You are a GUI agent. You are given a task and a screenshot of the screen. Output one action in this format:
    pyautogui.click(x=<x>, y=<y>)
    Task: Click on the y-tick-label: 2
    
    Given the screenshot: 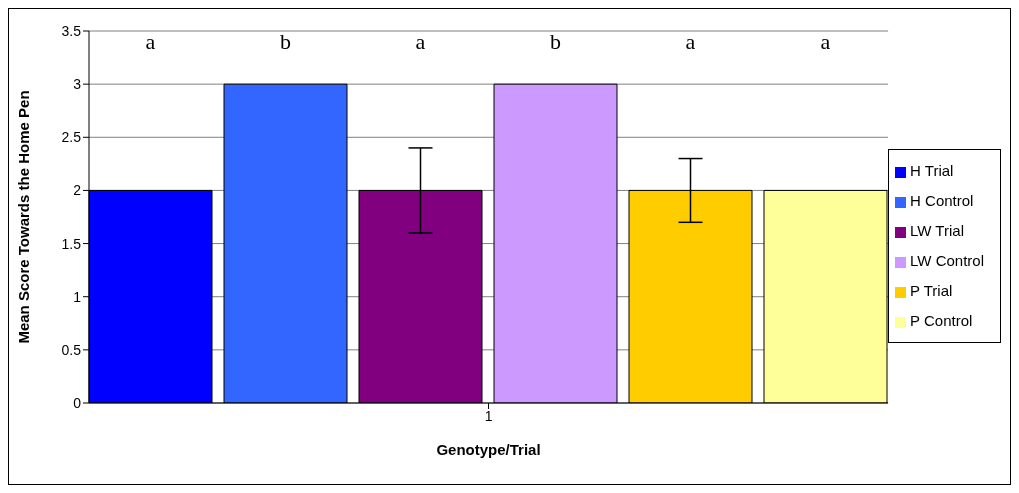 What is the action you would take?
    pyautogui.click(x=77, y=190)
    